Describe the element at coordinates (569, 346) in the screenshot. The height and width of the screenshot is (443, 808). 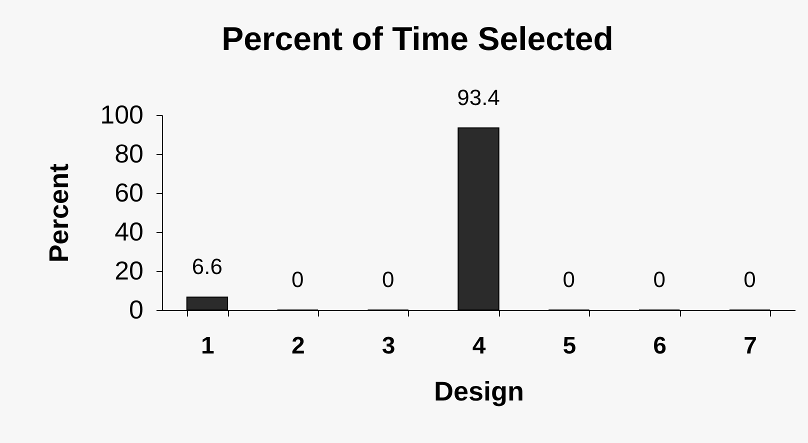
I see `x-tick-label: 5` at that location.